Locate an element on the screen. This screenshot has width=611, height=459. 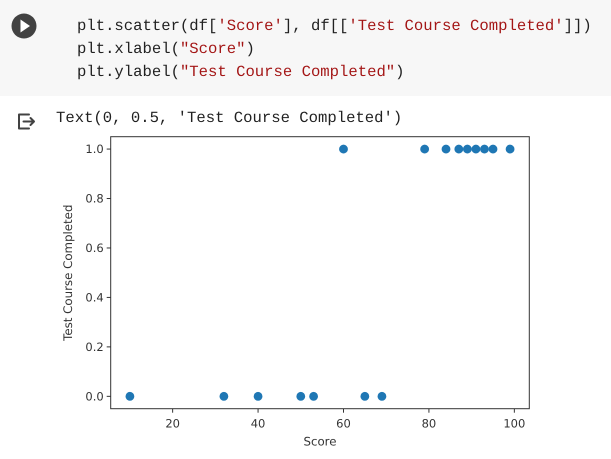
y-tick-label: 0.6 is located at coordinates (94, 247).